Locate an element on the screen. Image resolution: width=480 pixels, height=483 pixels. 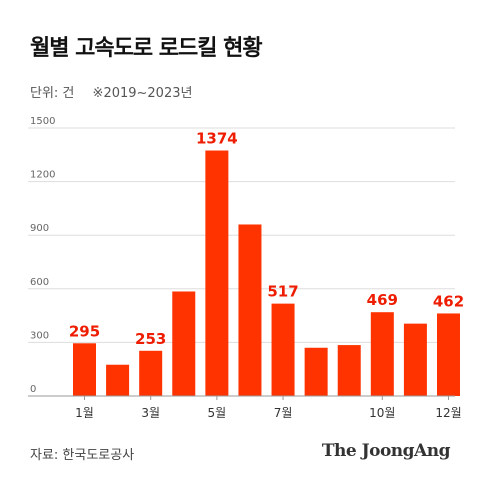
brand-logo: The JoongAng is located at coordinates (386, 451).